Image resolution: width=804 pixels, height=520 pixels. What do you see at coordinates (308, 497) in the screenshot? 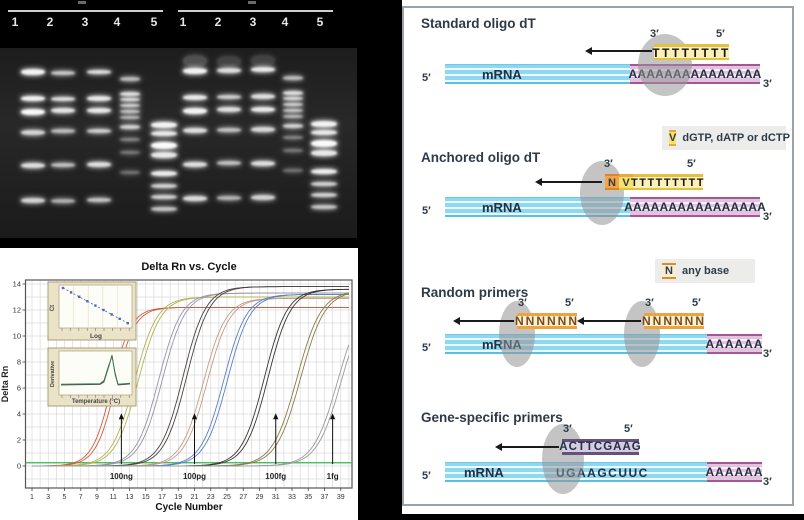
I see `x-tick-label: 35` at bounding box center [308, 497].